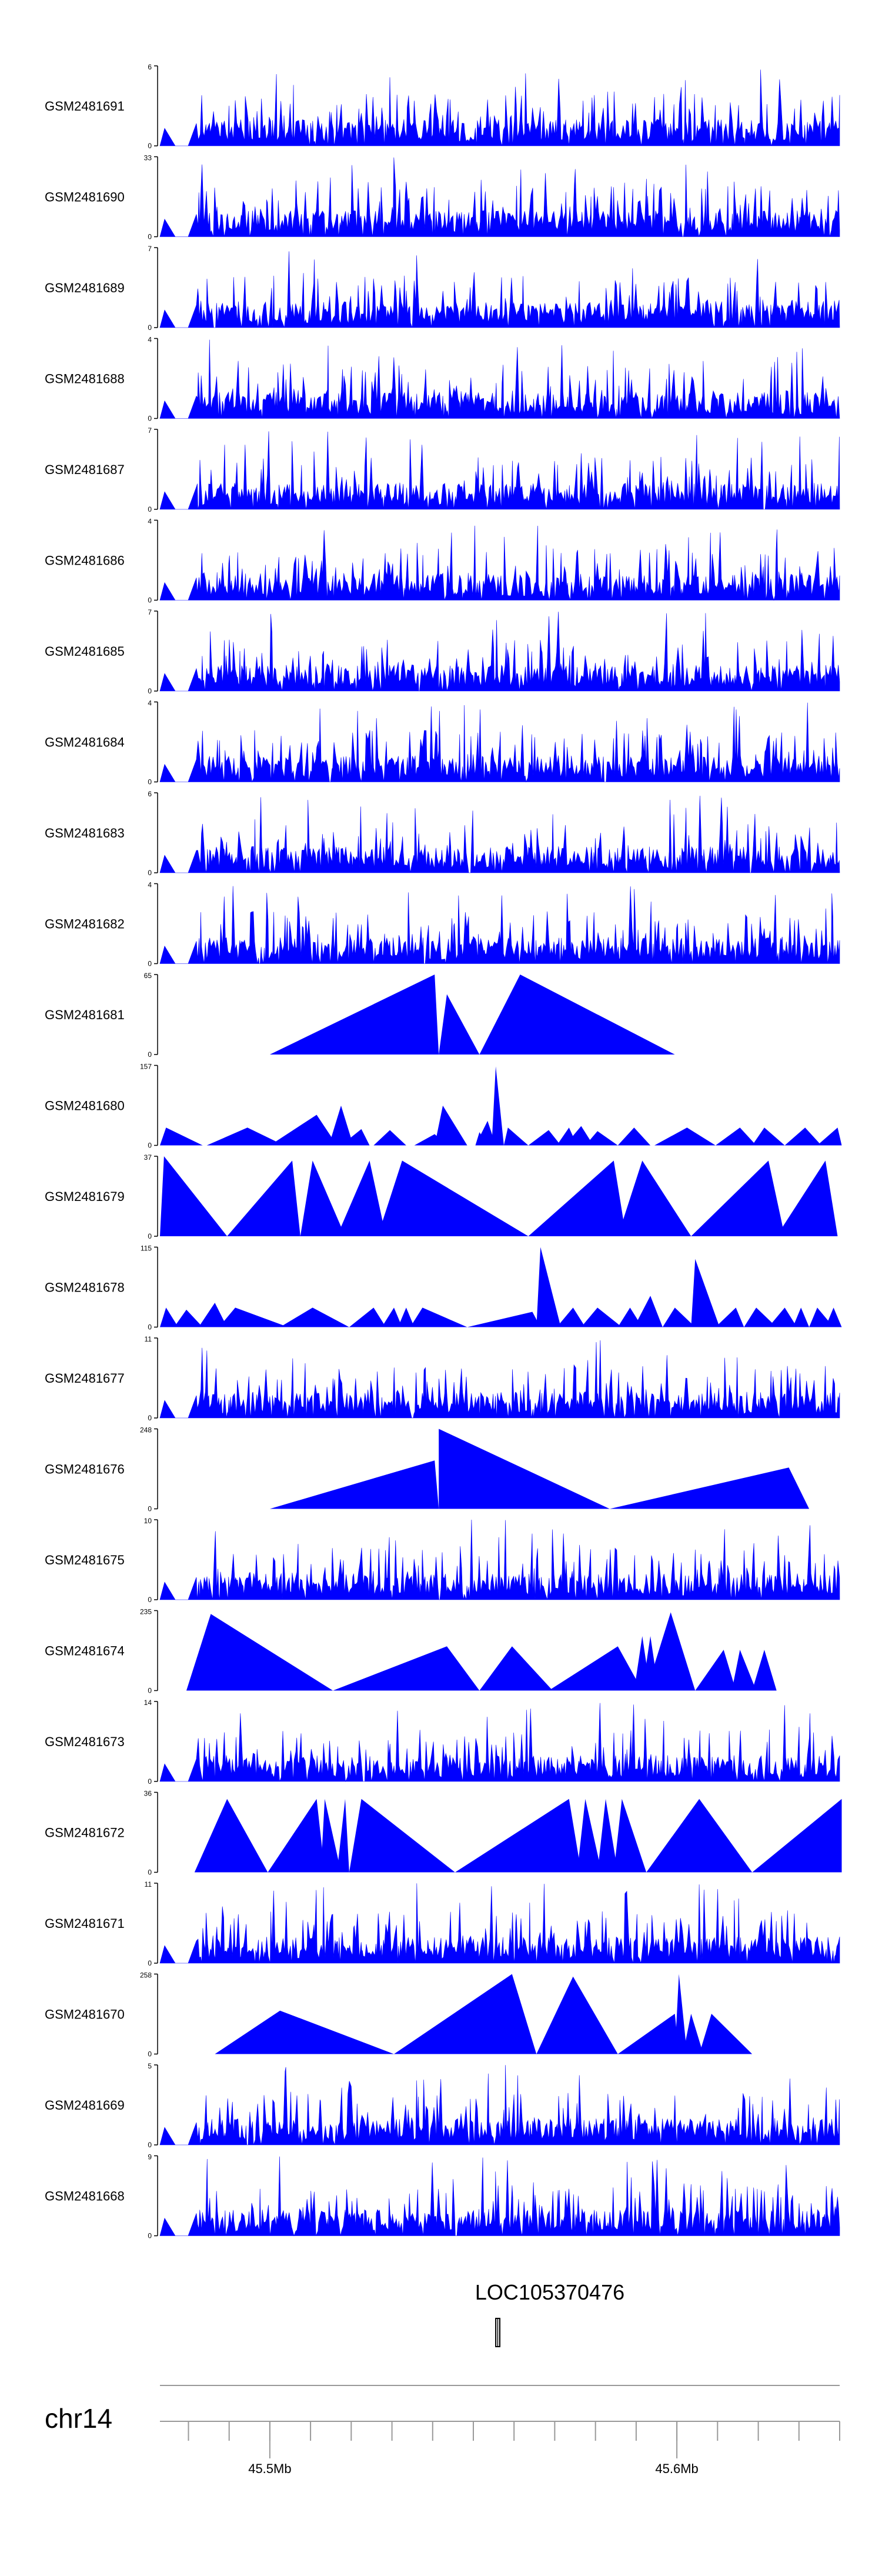  What do you see at coordinates (85, 651) in the screenshot?
I see `track-label: GSM2481685` at bounding box center [85, 651].